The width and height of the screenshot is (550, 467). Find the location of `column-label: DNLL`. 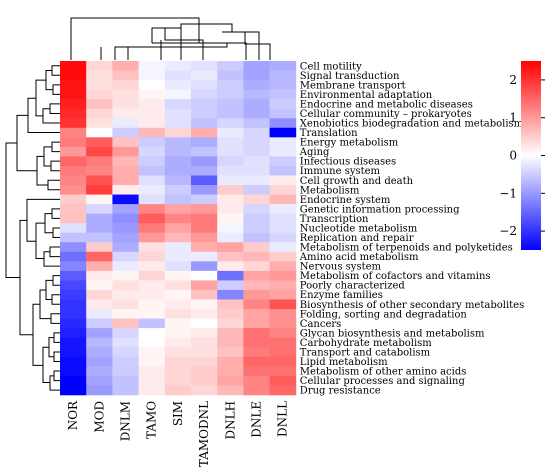

column-label: DNLL is located at coordinates (283, 419).